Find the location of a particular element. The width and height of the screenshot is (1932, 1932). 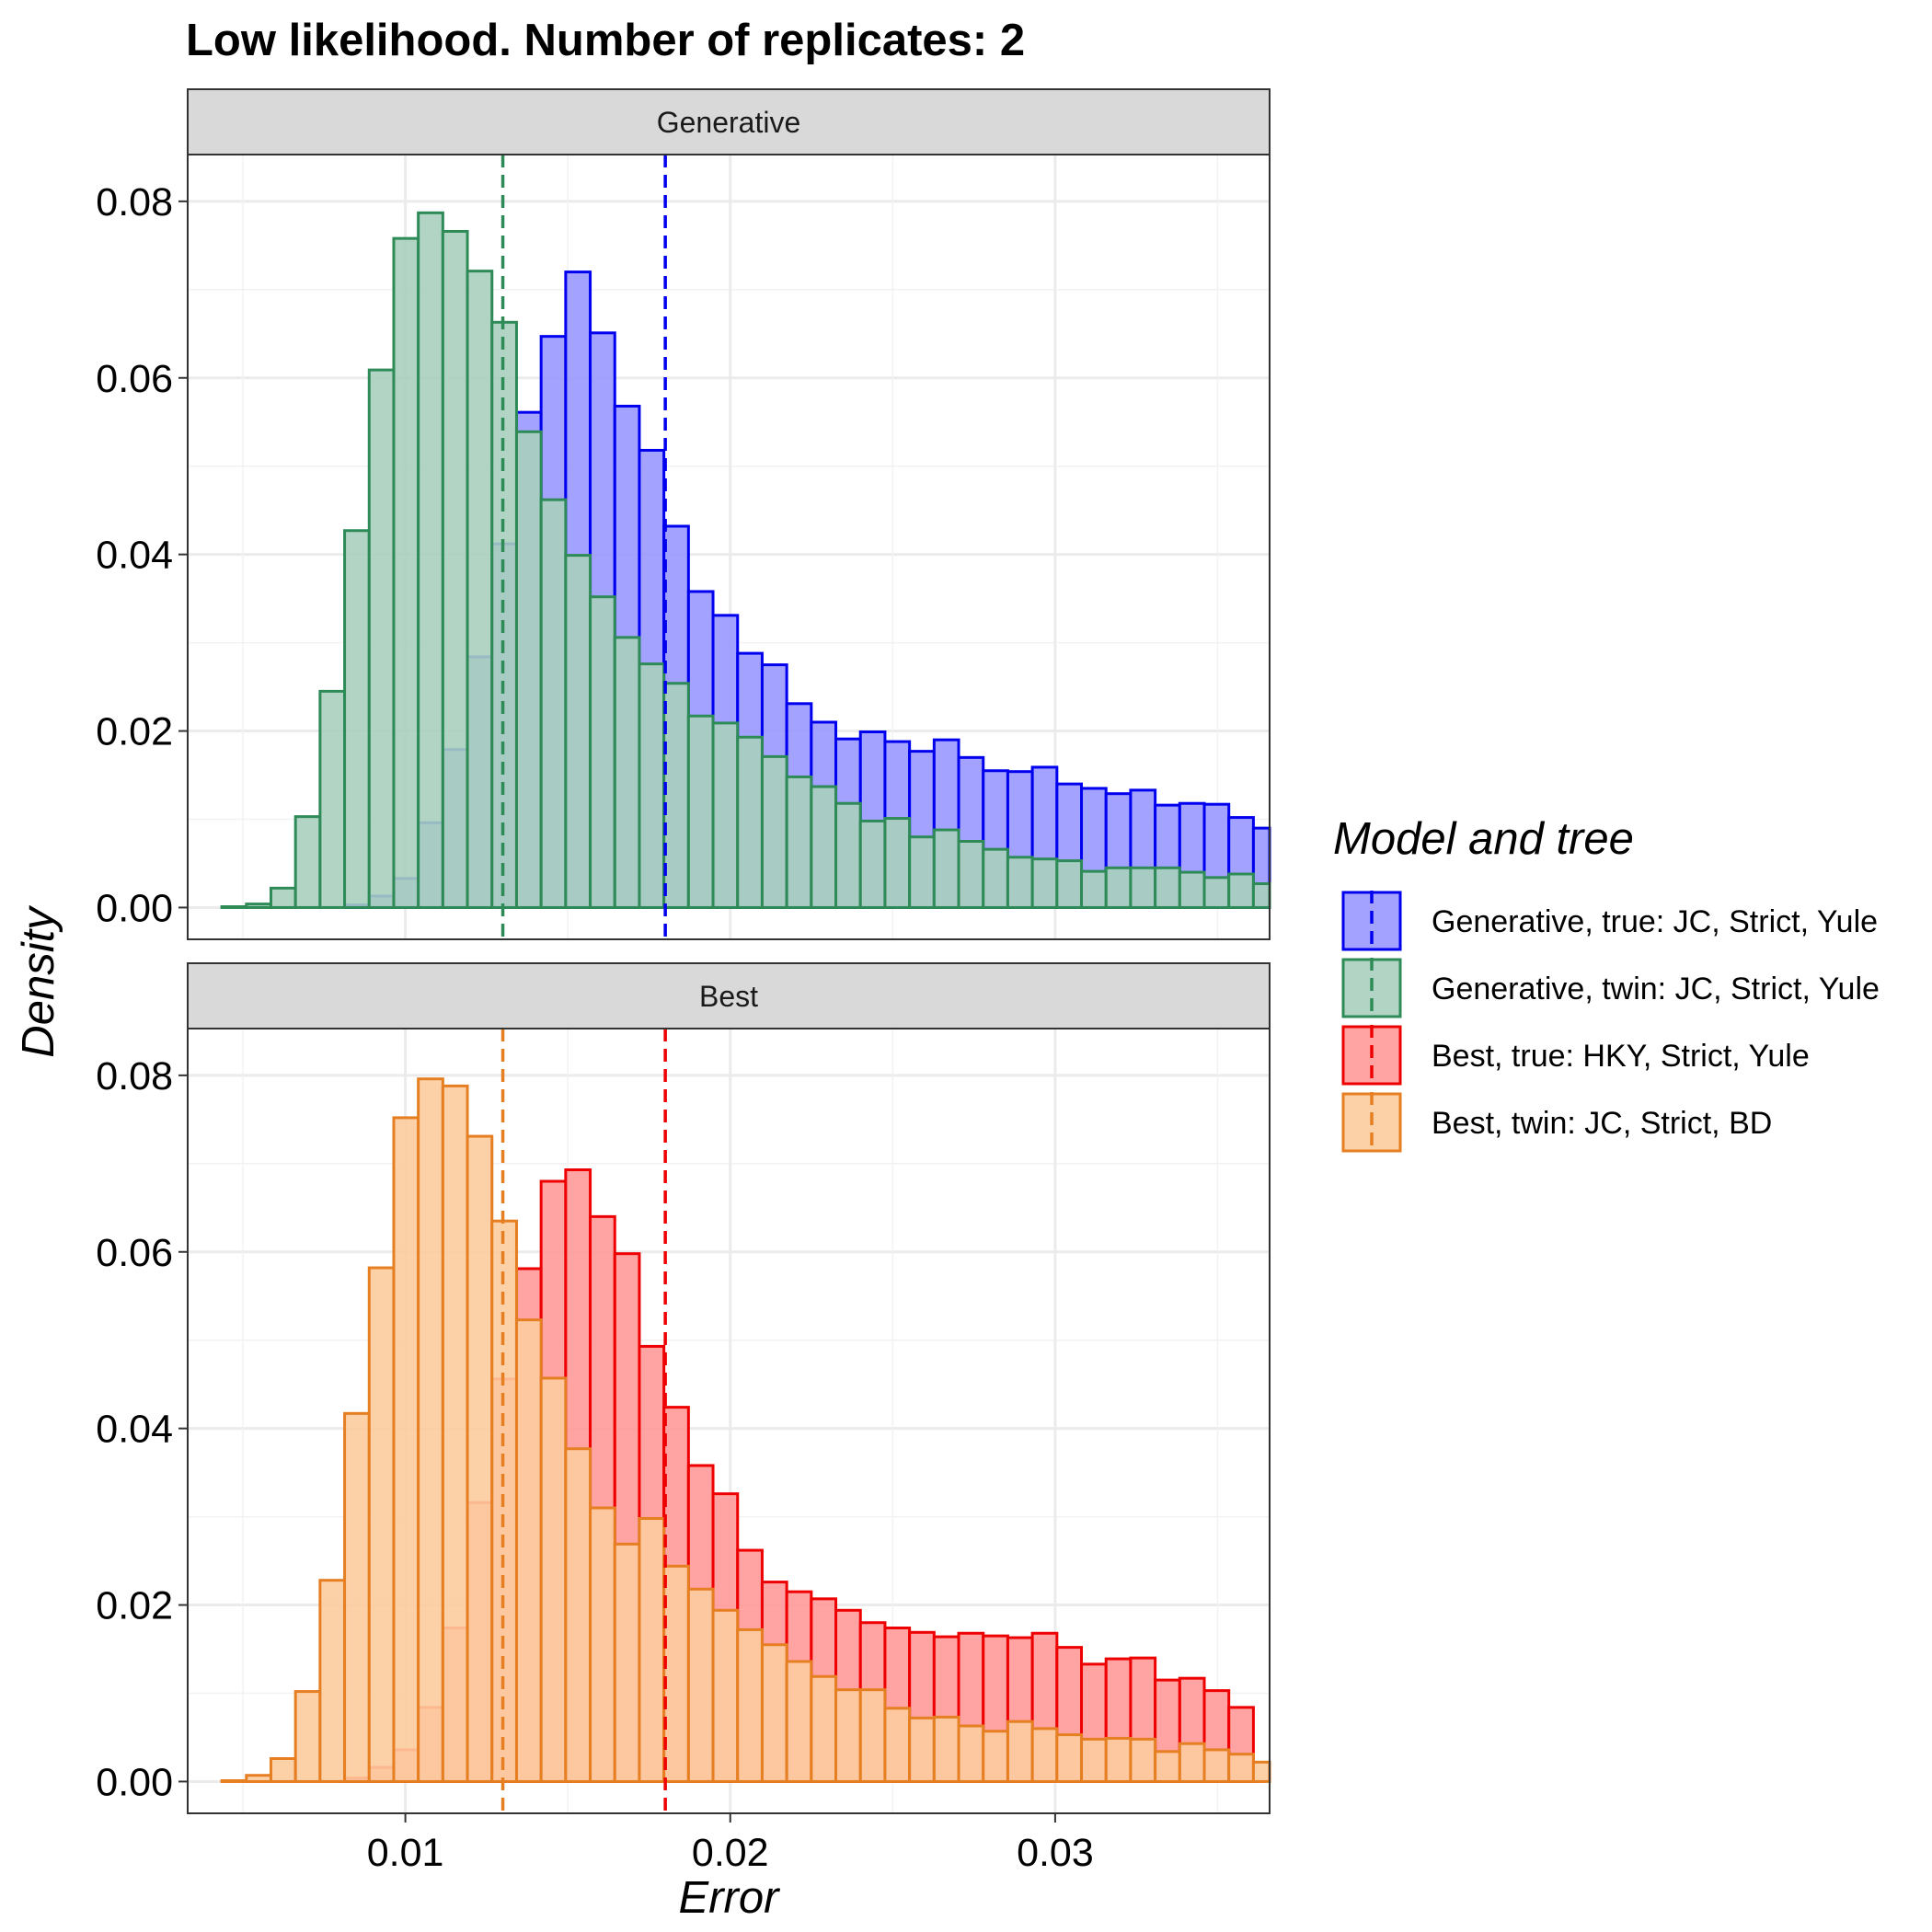

y-axis-title: Density is located at coordinates (38, 981).